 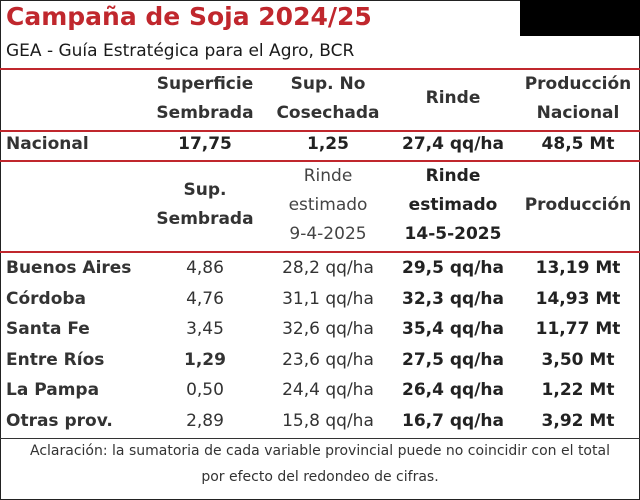 I want to click on row-sup-sembrada: 2,89, so click(x=205, y=420).